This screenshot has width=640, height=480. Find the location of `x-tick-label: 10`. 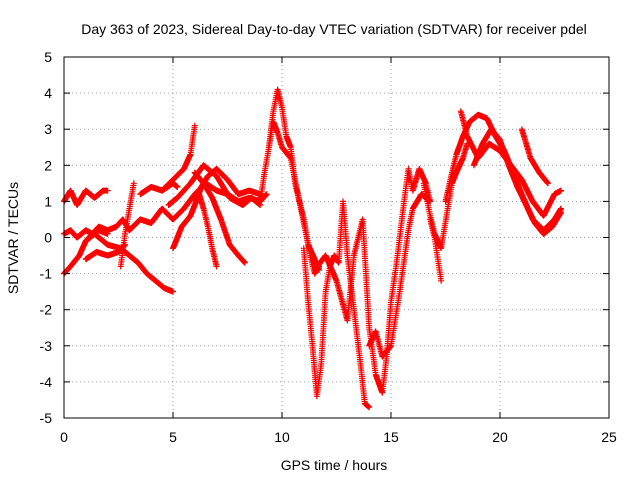

x-tick-label: 10 is located at coordinates (282, 437).